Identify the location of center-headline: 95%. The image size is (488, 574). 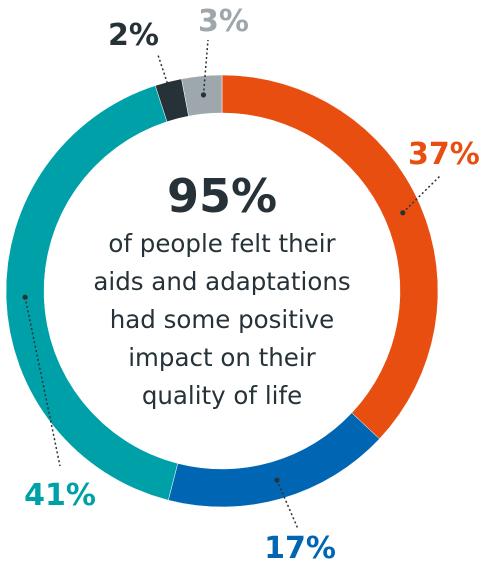
(222, 196).